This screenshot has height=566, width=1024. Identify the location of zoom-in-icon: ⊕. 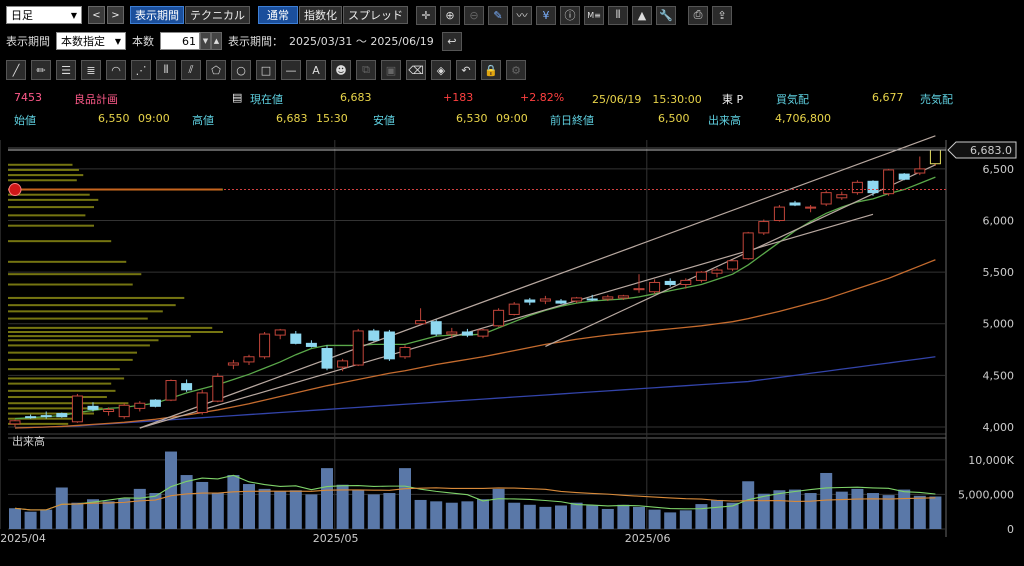
(450, 15).